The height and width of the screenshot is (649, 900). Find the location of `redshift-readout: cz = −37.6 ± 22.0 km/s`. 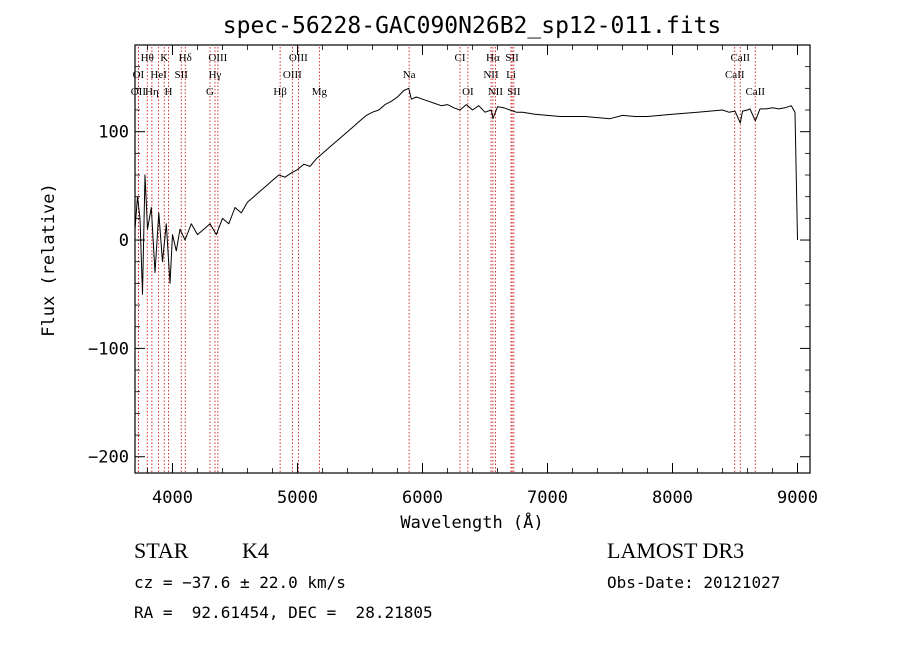

redshift-readout: cz = −37.6 ± 22.0 km/s is located at coordinates (240, 582).